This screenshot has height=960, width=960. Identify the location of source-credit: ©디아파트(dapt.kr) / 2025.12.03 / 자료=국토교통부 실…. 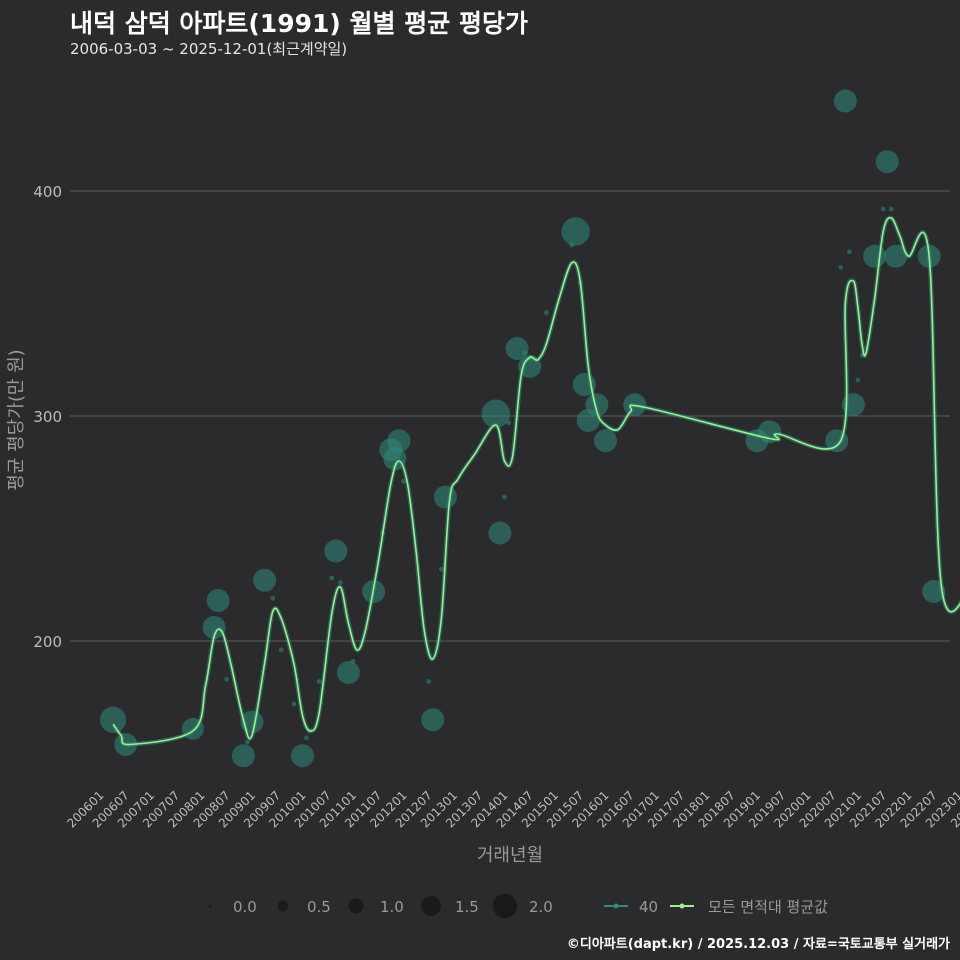
(758, 944).